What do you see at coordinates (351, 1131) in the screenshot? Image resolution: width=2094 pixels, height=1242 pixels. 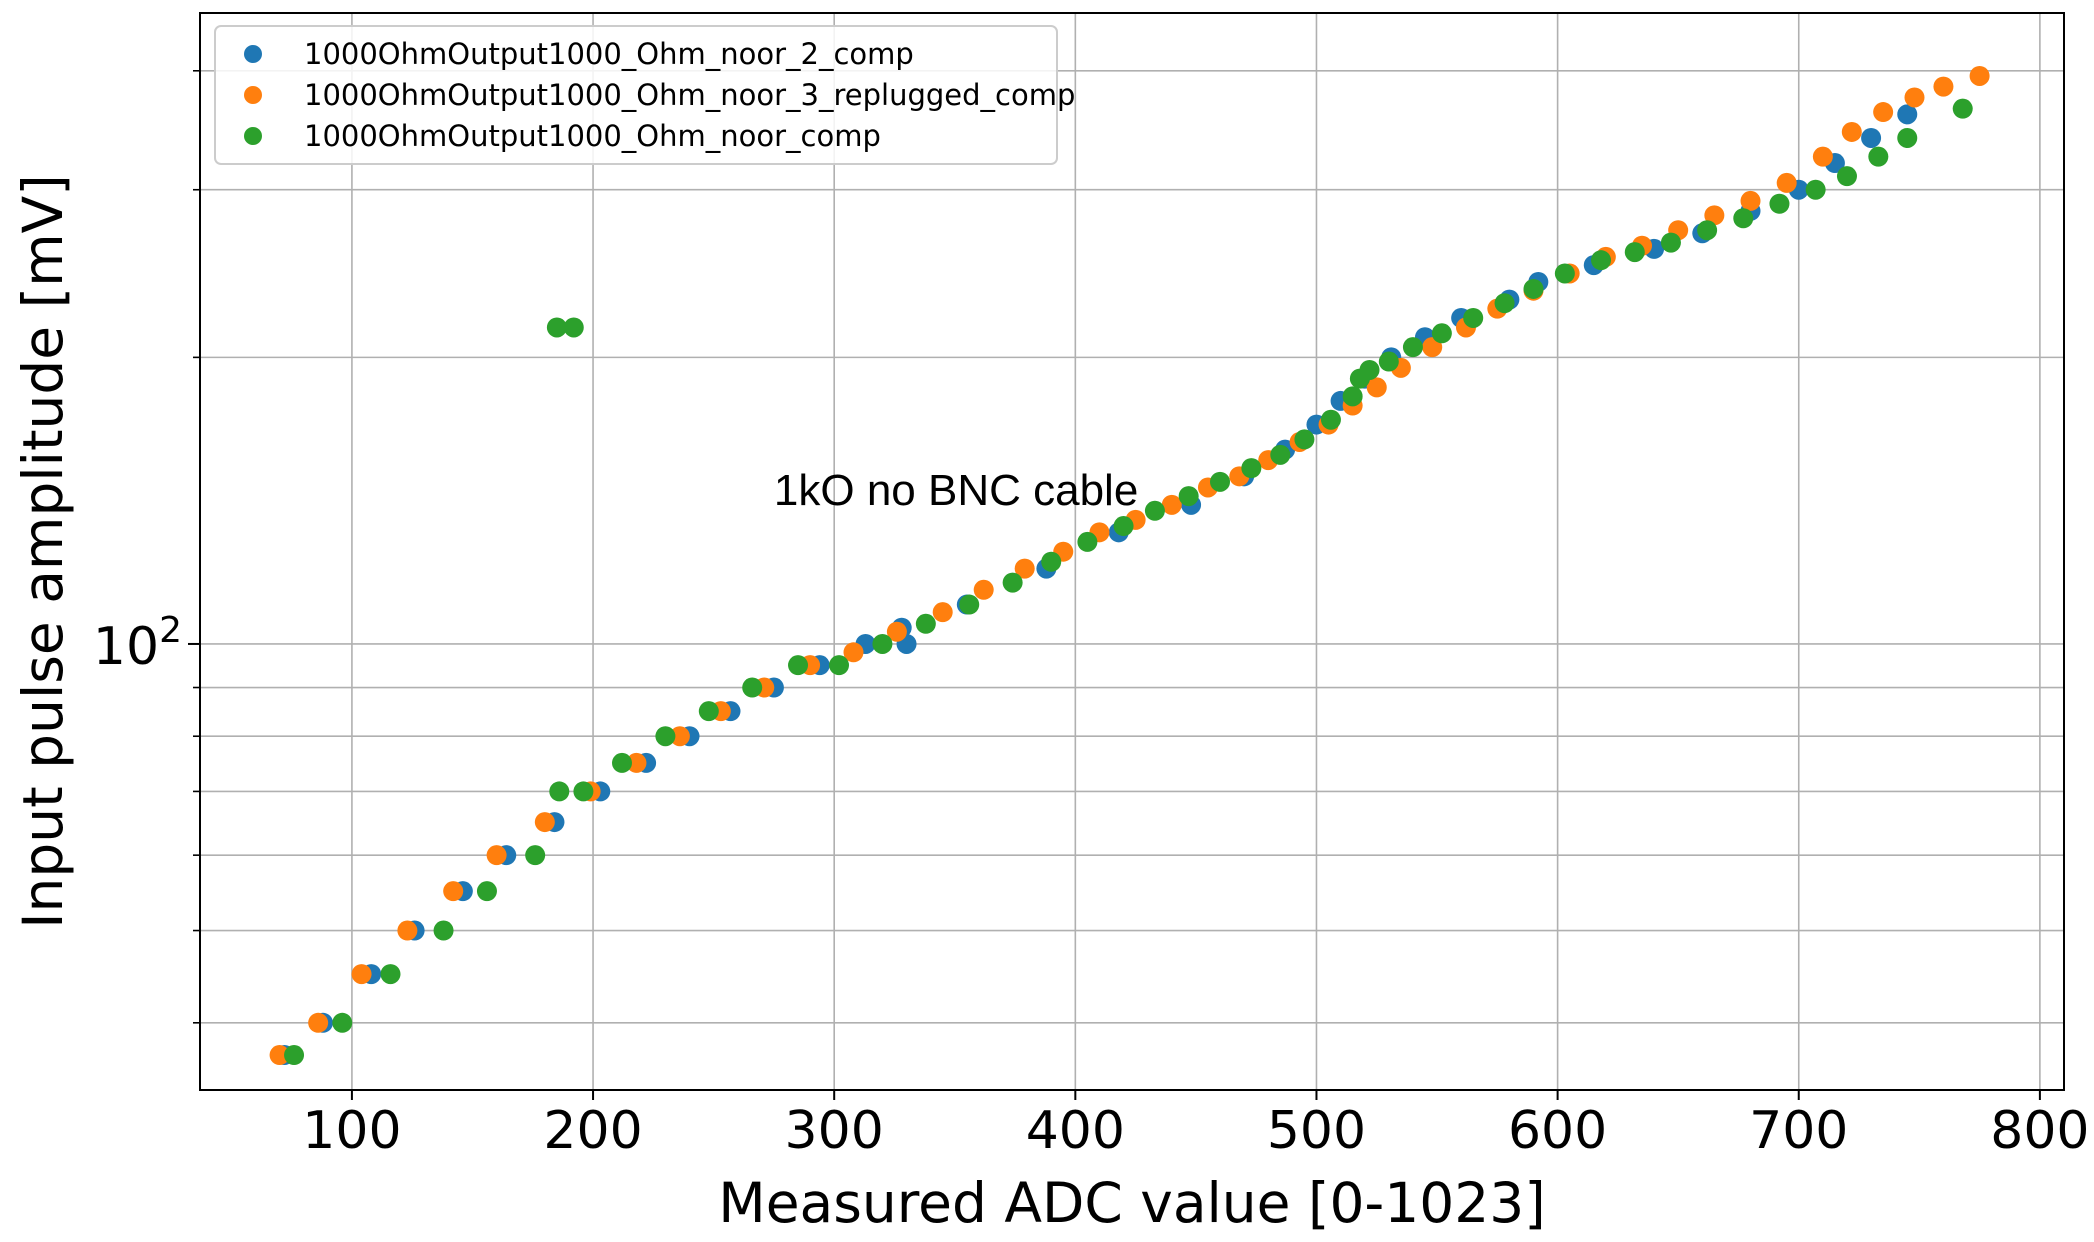 I see `x-tick-label: 100` at bounding box center [351, 1131].